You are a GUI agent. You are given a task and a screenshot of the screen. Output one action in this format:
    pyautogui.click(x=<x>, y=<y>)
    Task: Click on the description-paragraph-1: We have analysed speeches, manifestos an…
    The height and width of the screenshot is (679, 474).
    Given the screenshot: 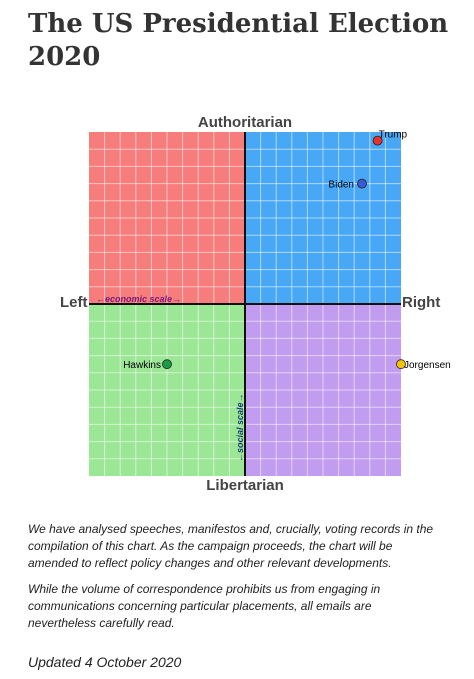 What is the action you would take?
    pyautogui.click(x=231, y=546)
    